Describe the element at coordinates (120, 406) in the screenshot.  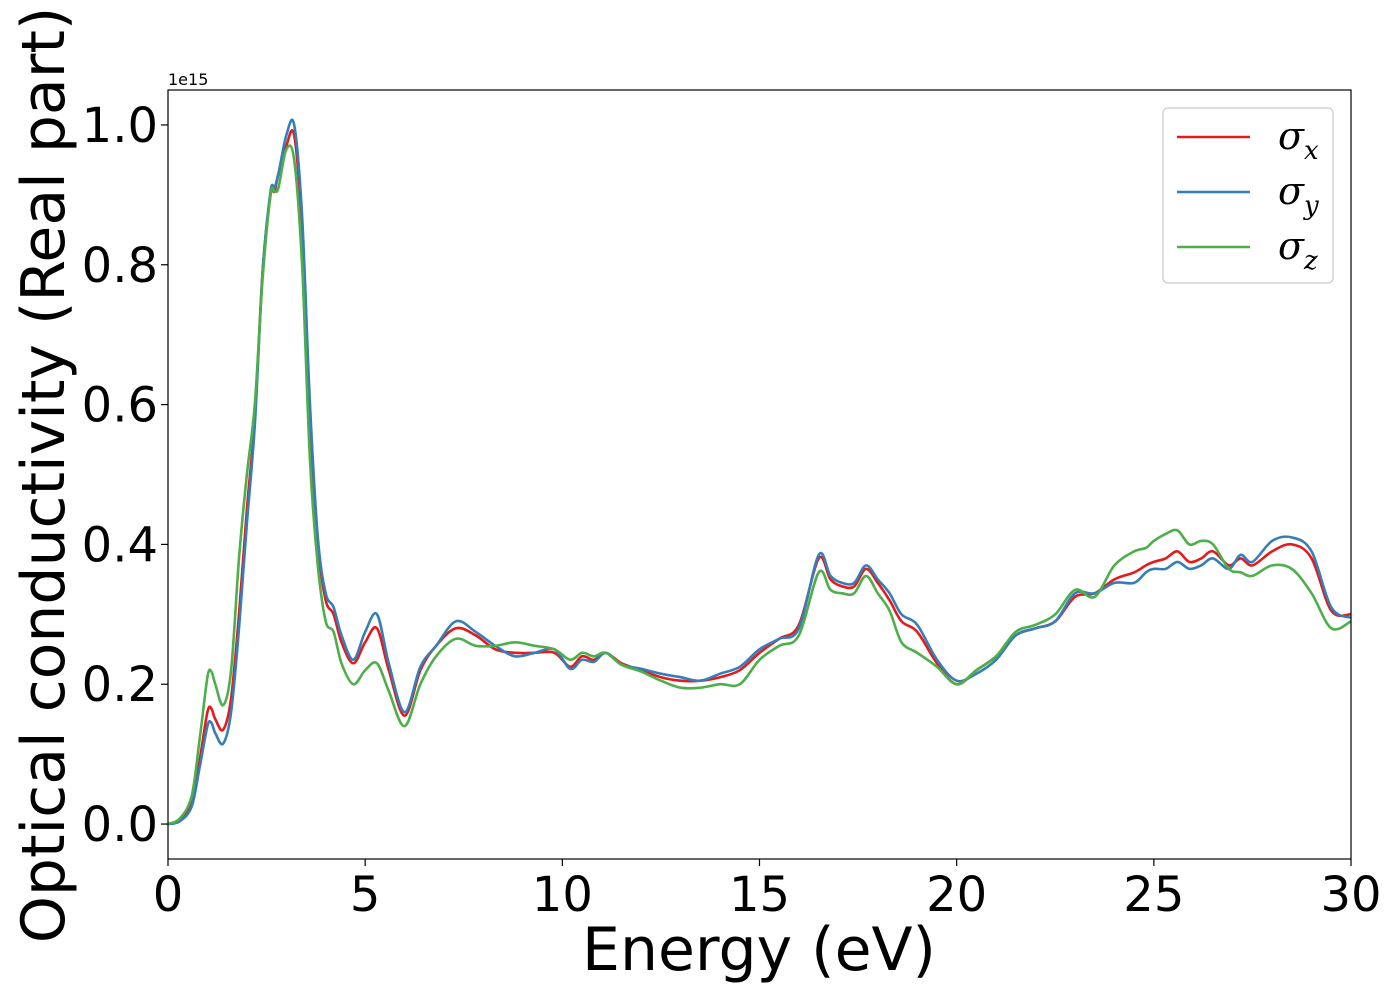
I see `y-tick-label: 0.6` at that location.